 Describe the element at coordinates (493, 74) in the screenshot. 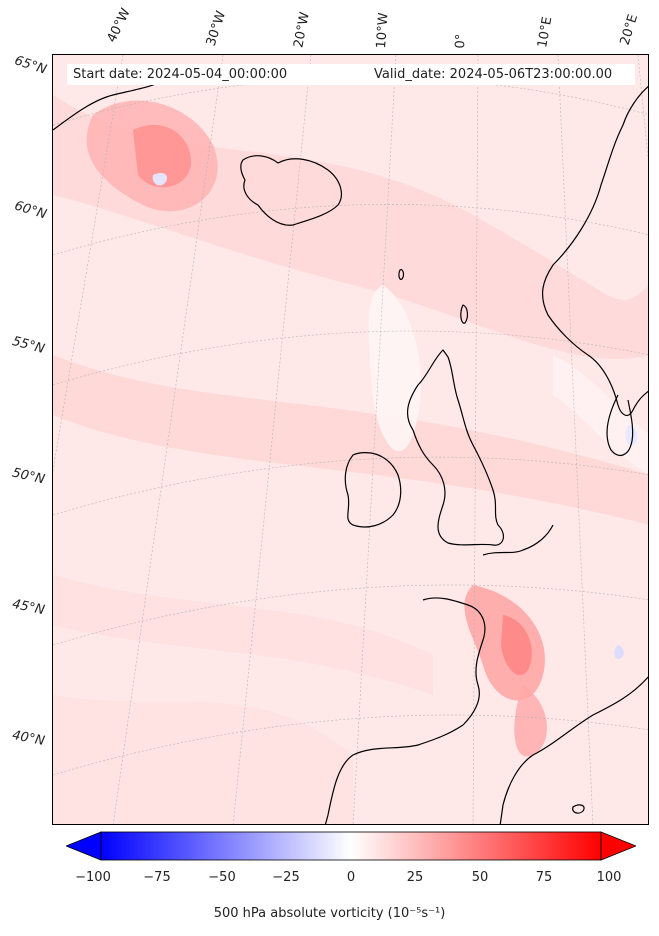

I see `valid-date-label: Valid_date: 2024-05-06T23:00:00.00` at that location.